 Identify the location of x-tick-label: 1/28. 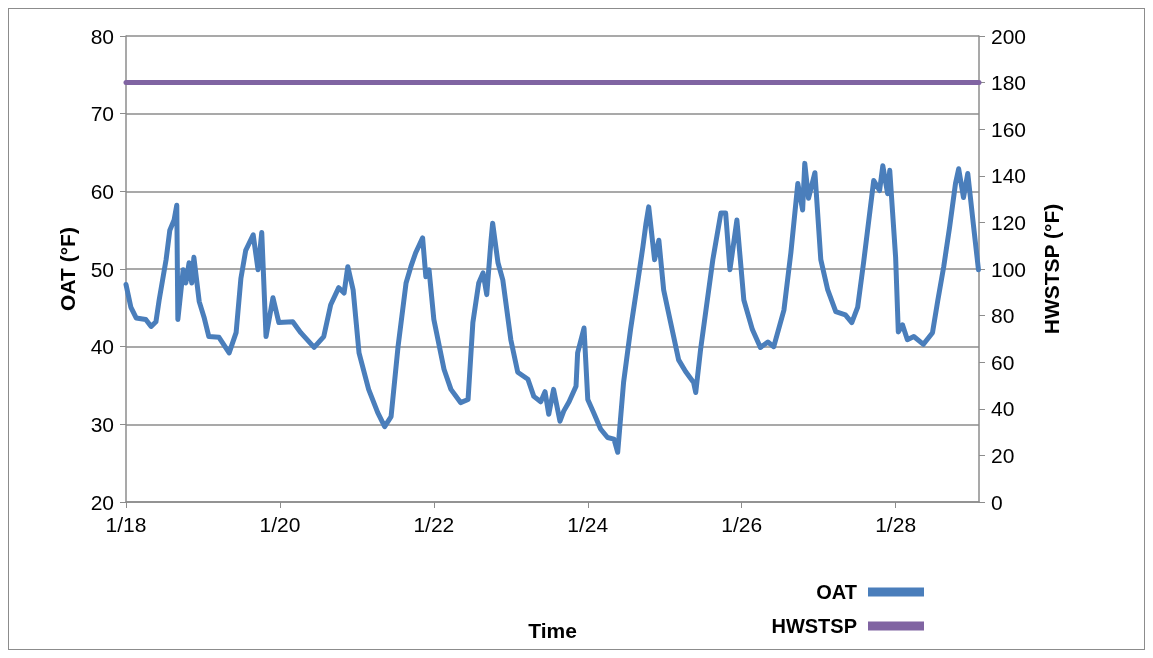
(896, 524).